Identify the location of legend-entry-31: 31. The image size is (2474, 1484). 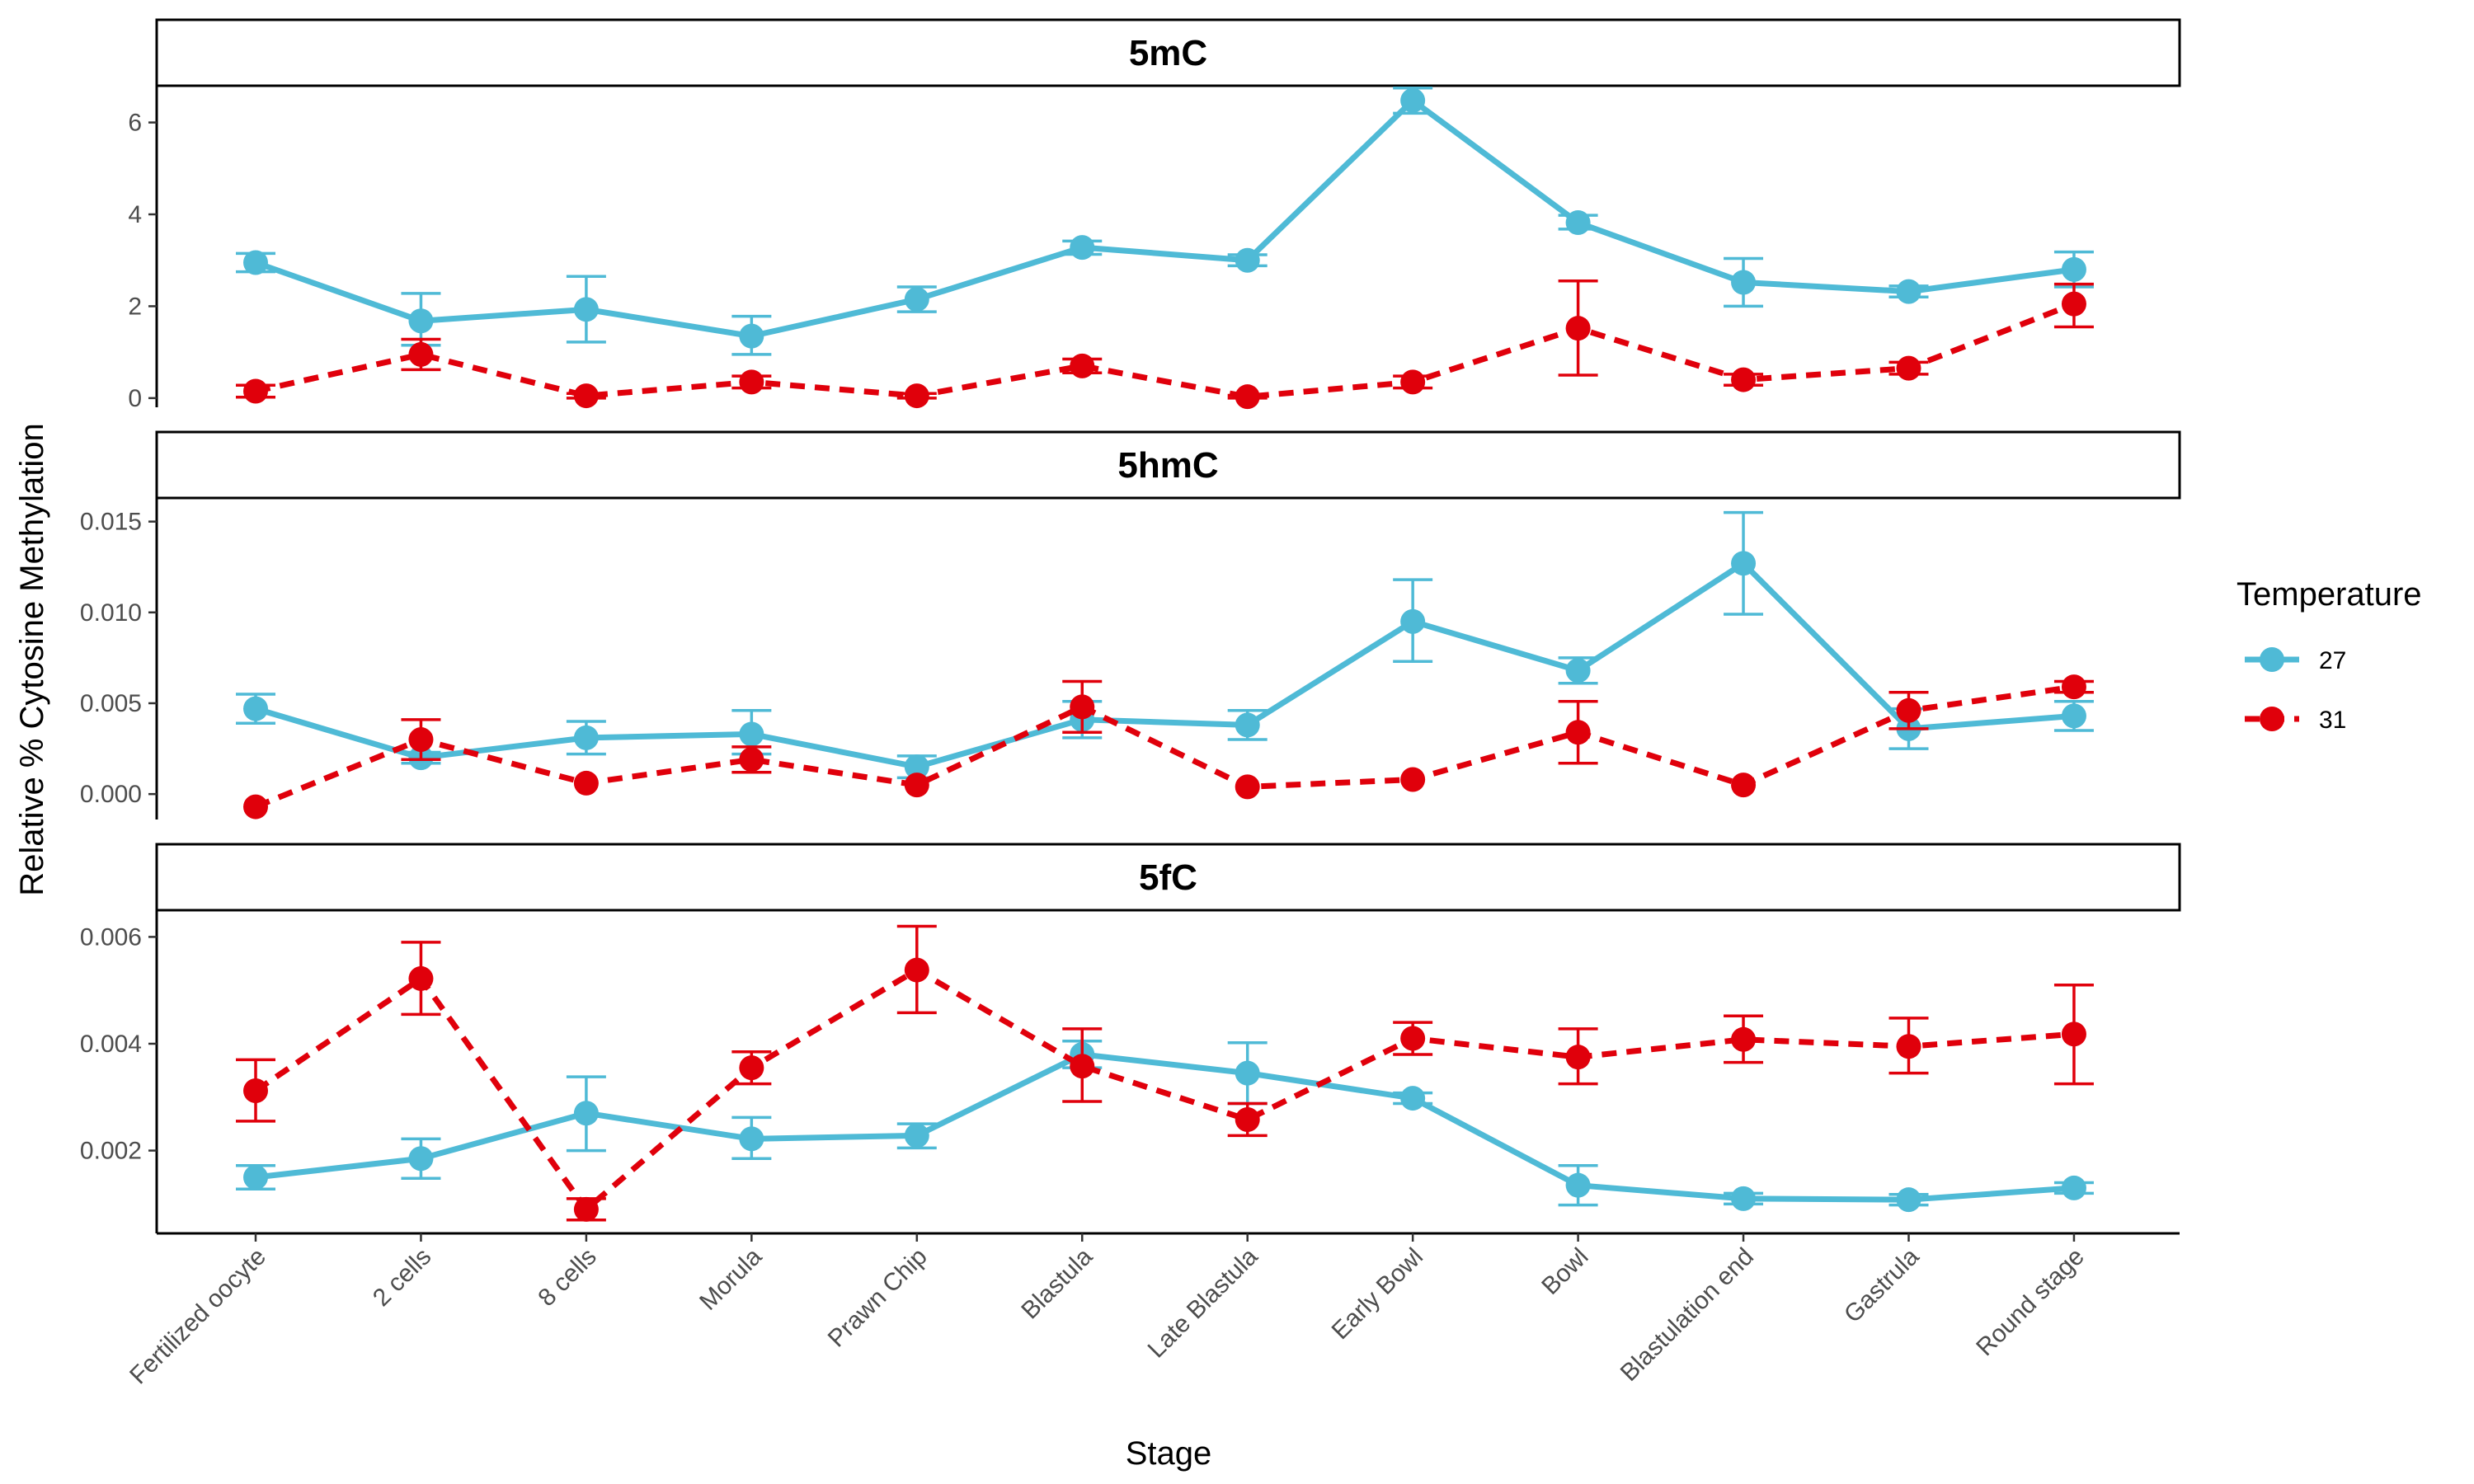
(2295, 720).